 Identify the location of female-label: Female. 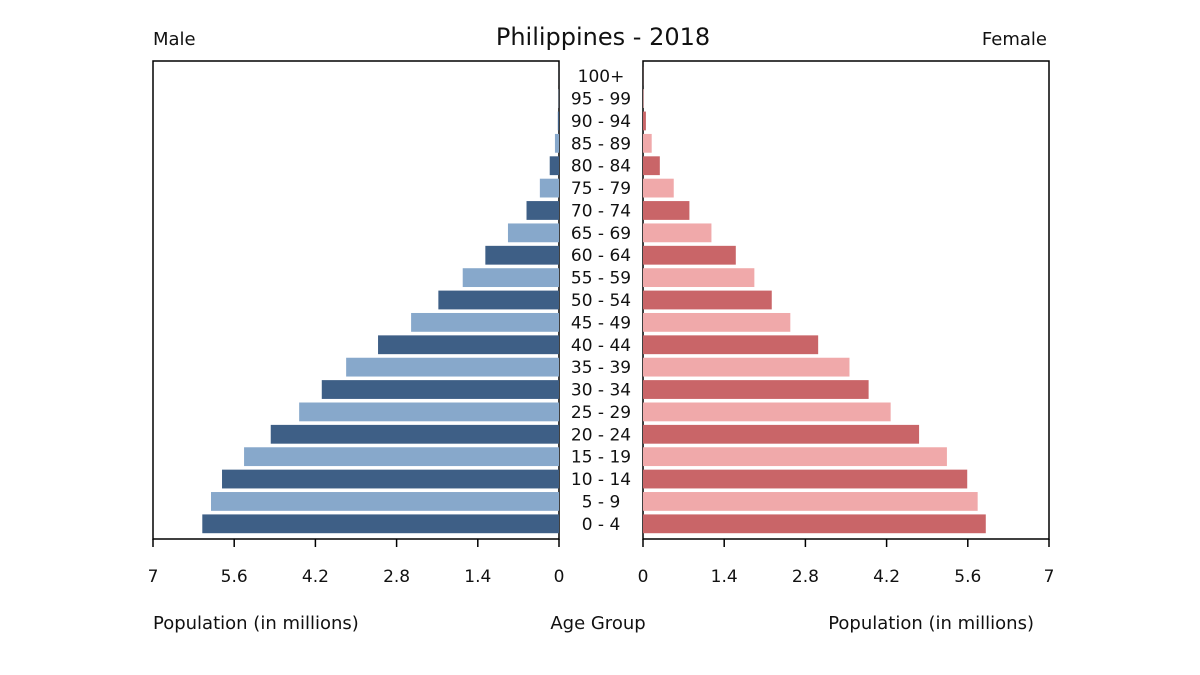
(1014, 39).